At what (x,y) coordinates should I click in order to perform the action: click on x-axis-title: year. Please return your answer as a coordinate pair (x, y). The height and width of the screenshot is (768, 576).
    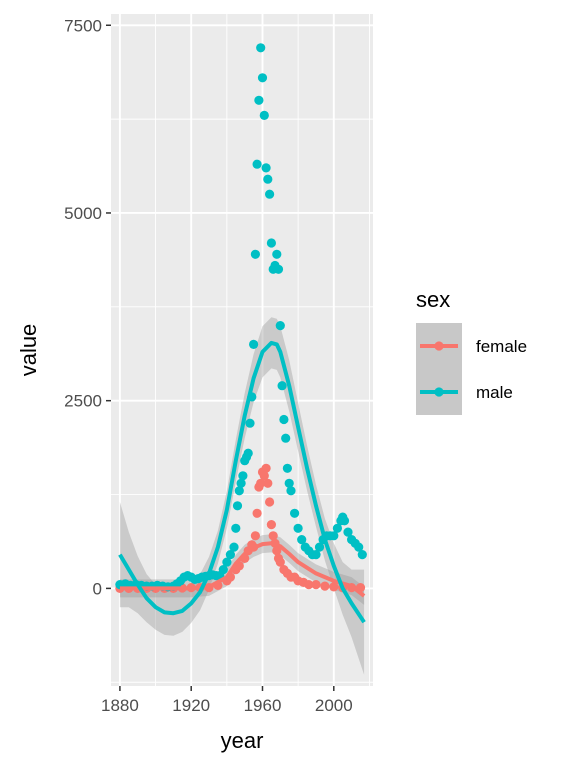
    Looking at the image, I should click on (242, 740).